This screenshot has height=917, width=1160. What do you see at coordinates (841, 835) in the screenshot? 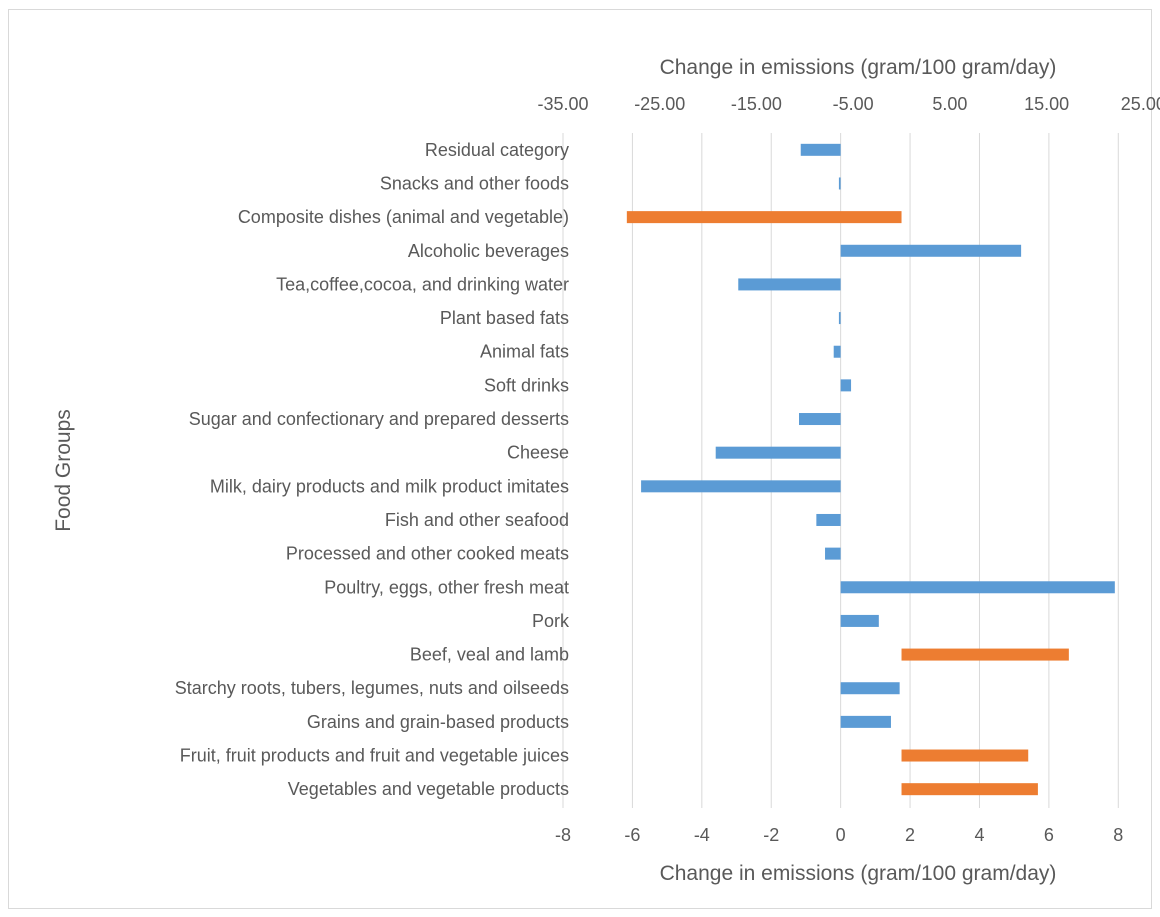
I see `x-tick-label-bottom: 0` at bounding box center [841, 835].